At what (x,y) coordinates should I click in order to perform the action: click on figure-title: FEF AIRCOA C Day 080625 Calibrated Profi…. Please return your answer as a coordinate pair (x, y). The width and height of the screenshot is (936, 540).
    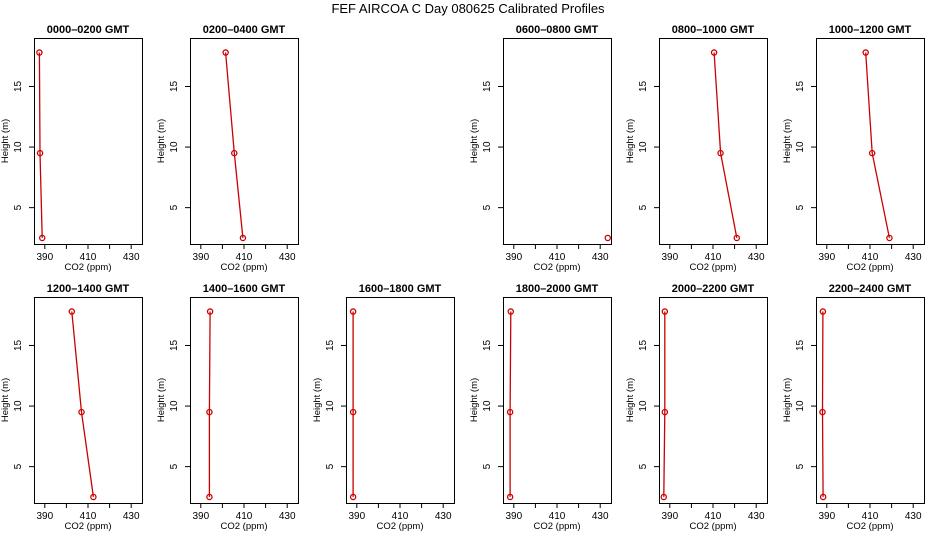
    Looking at the image, I should click on (468, 8).